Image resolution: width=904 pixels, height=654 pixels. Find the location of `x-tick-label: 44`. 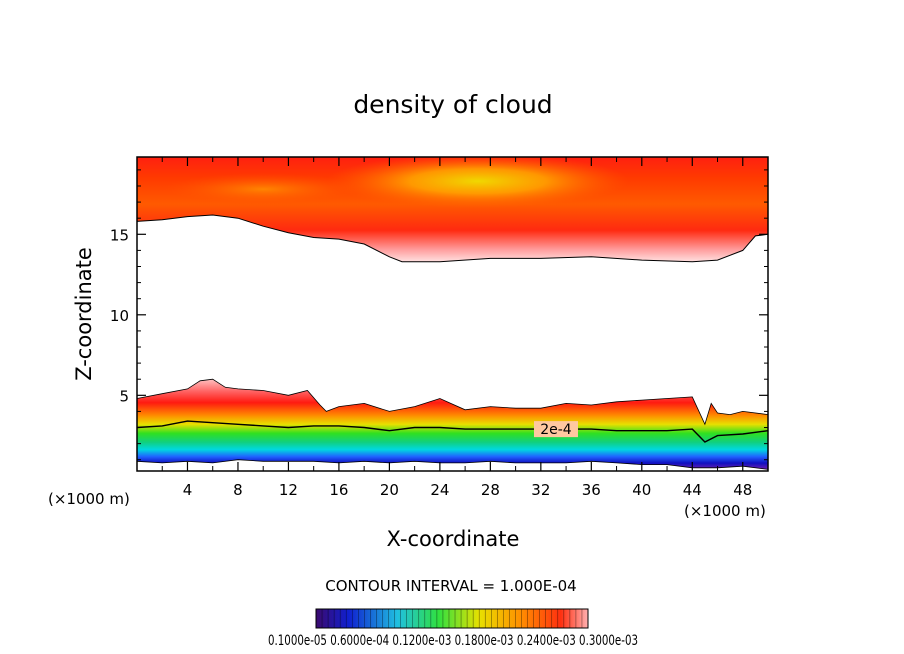

x-tick-label: 44 is located at coordinates (692, 490).